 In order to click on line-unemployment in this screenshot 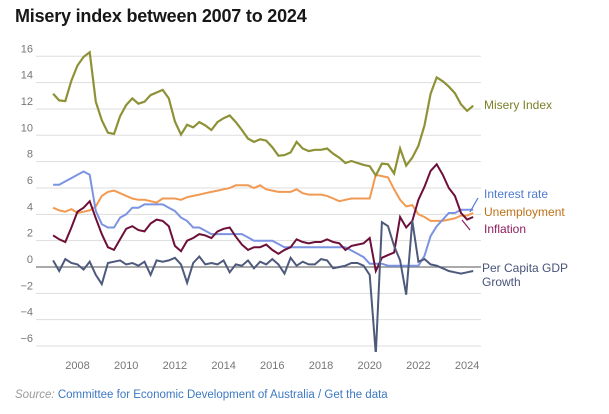, I will do `click(263, 197)`.